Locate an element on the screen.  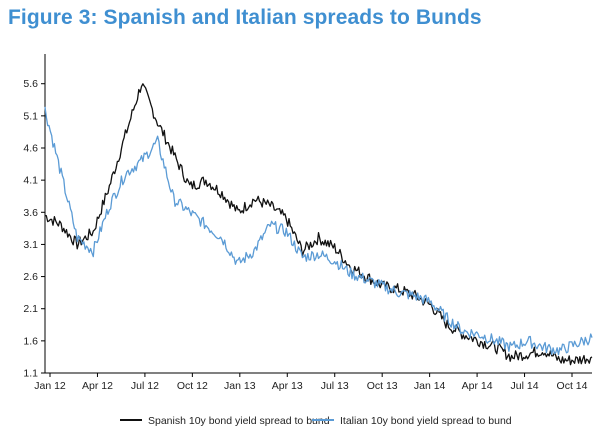
y-tick-label: 1.6 is located at coordinates (30, 341).